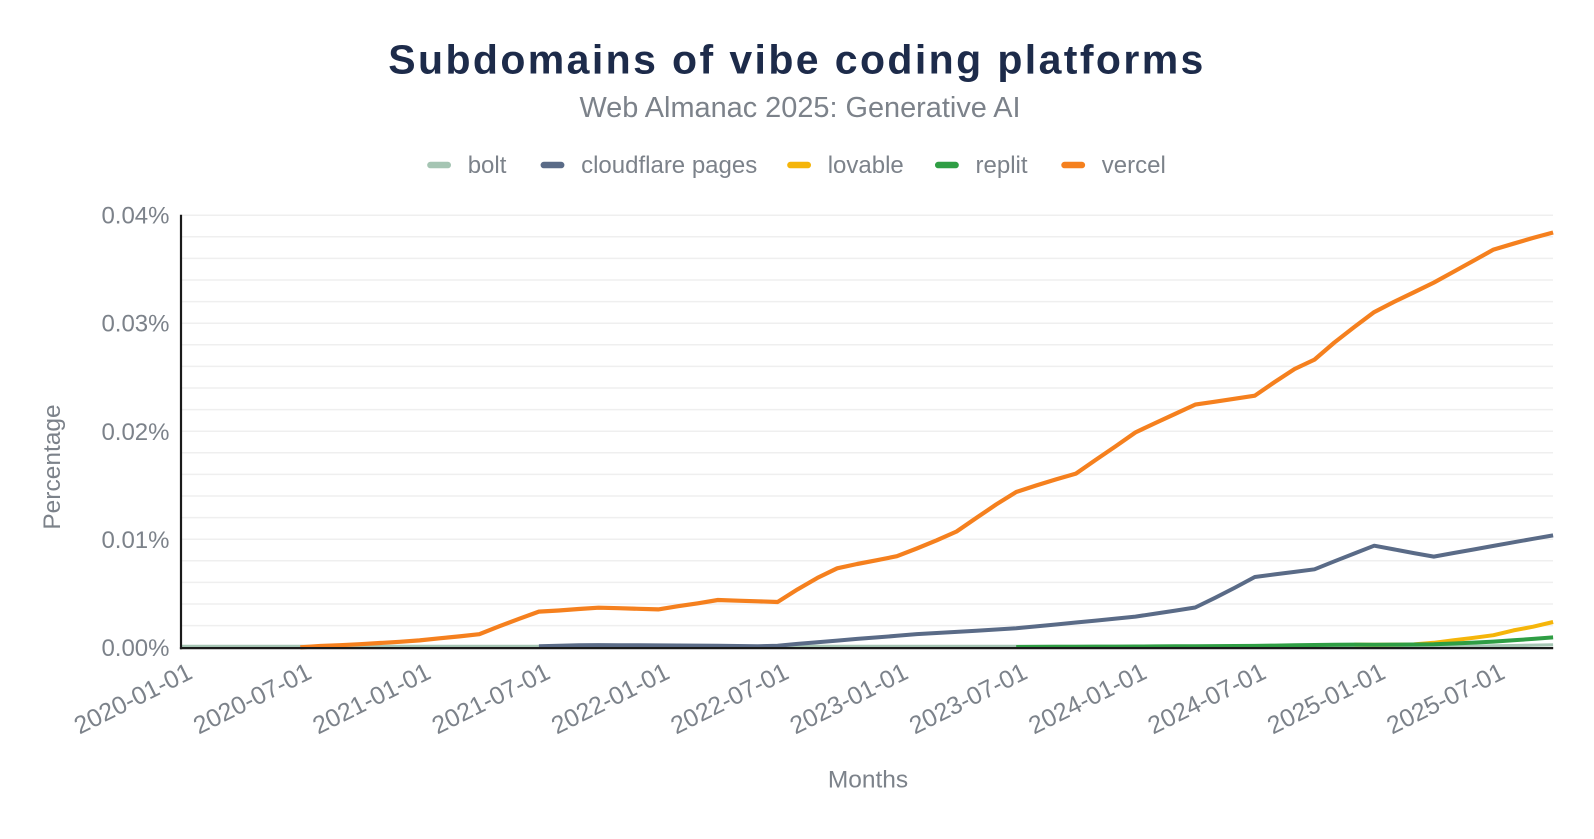 This screenshot has height=839, width=1594. I want to click on svg-text: cloudflare pages, so click(669, 165).